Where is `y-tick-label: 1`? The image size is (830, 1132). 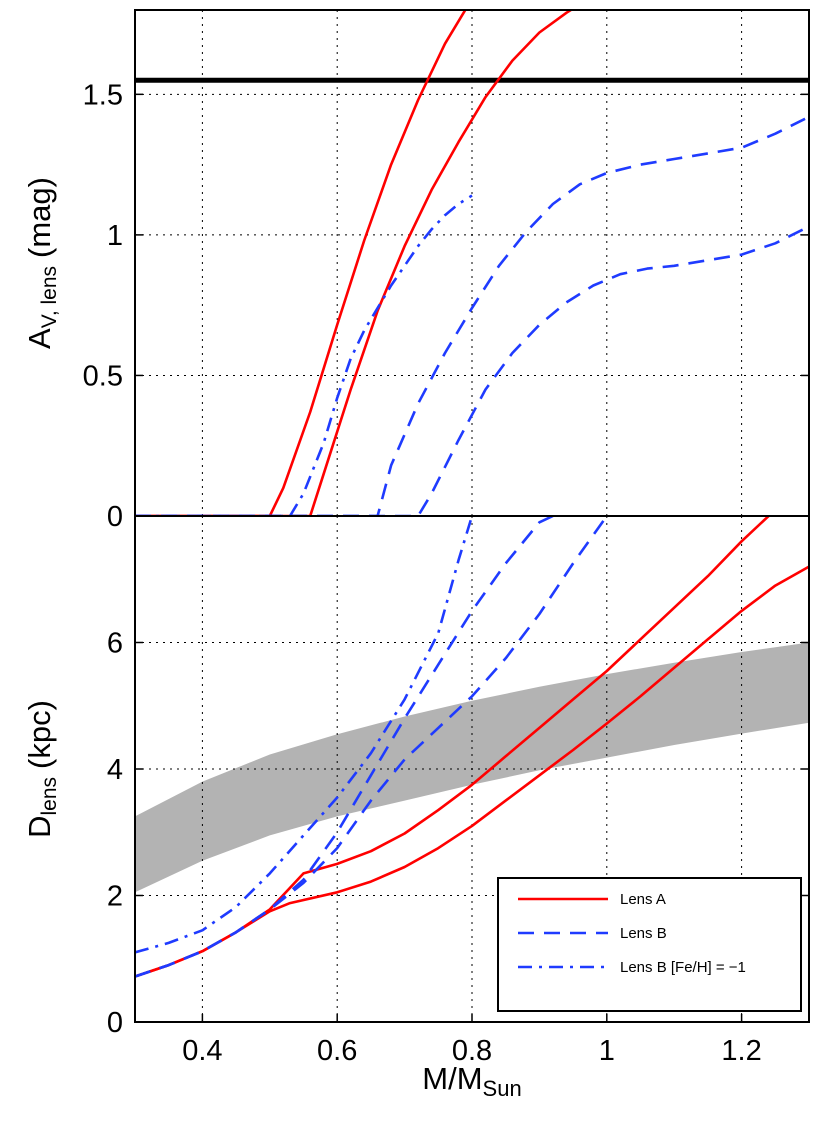 y-tick-label: 1 is located at coordinates (115, 236).